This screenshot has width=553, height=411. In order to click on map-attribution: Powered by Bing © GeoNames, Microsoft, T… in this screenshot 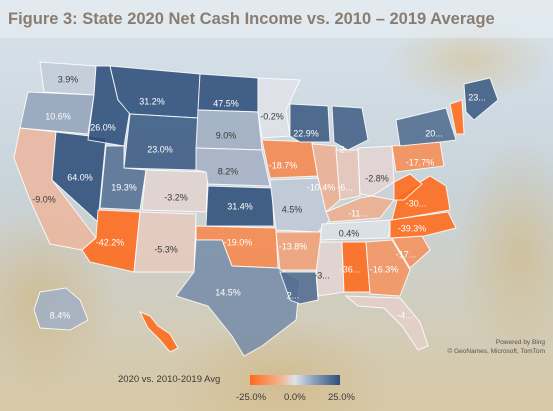, I will do `click(497, 347)`.